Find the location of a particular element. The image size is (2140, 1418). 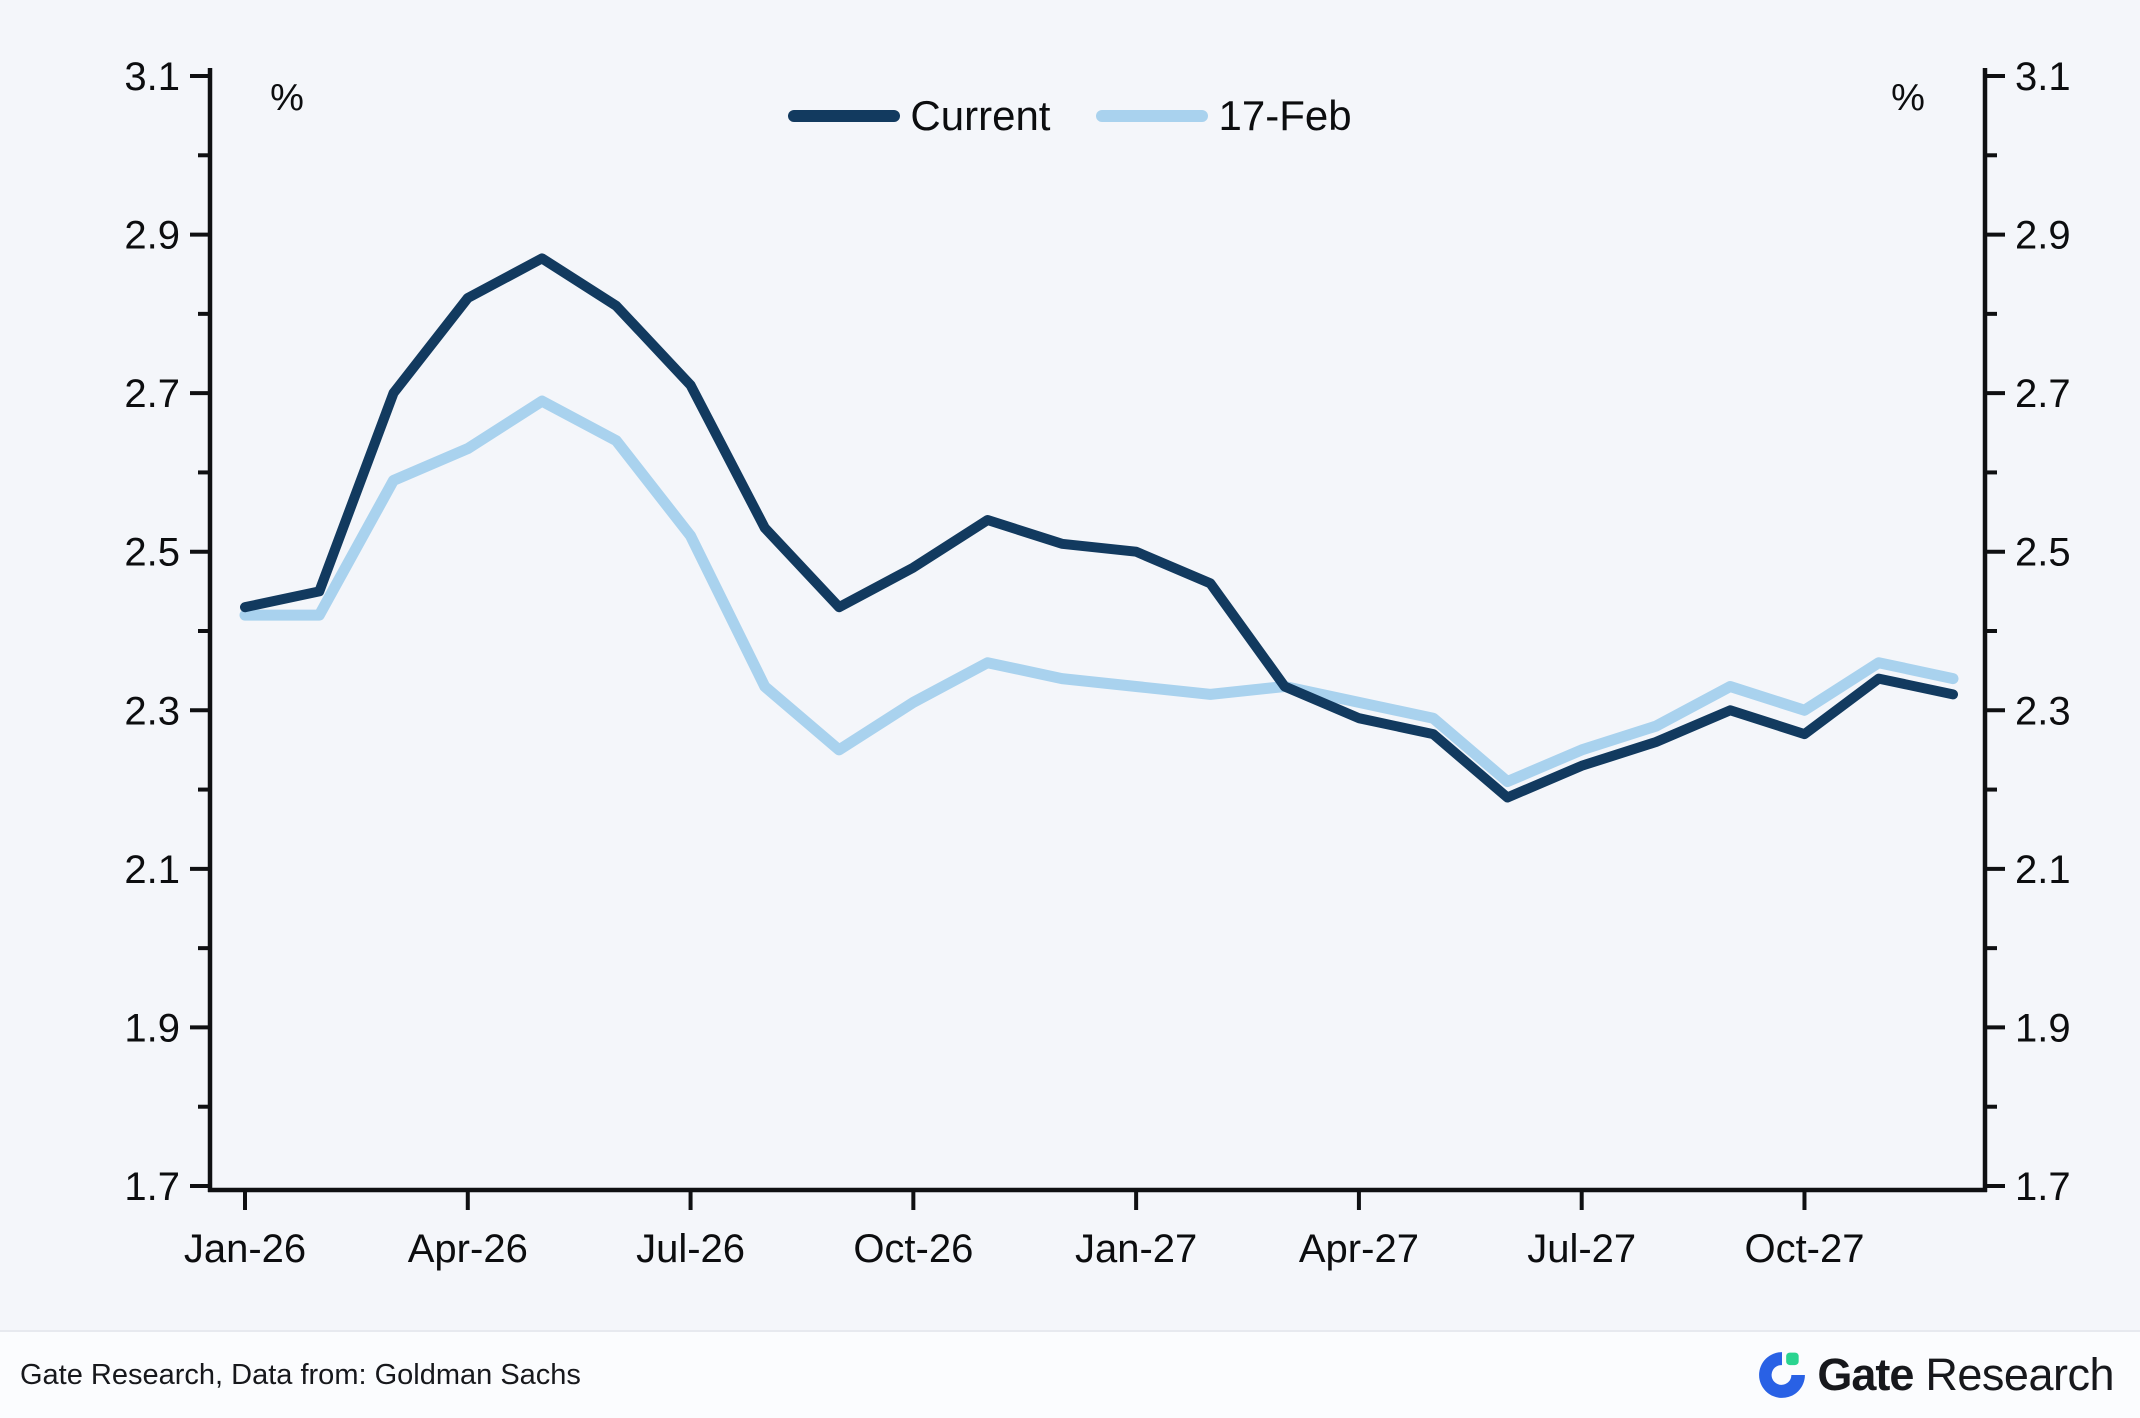

x-tick-label: Apr-26 is located at coordinates (468, 1249).